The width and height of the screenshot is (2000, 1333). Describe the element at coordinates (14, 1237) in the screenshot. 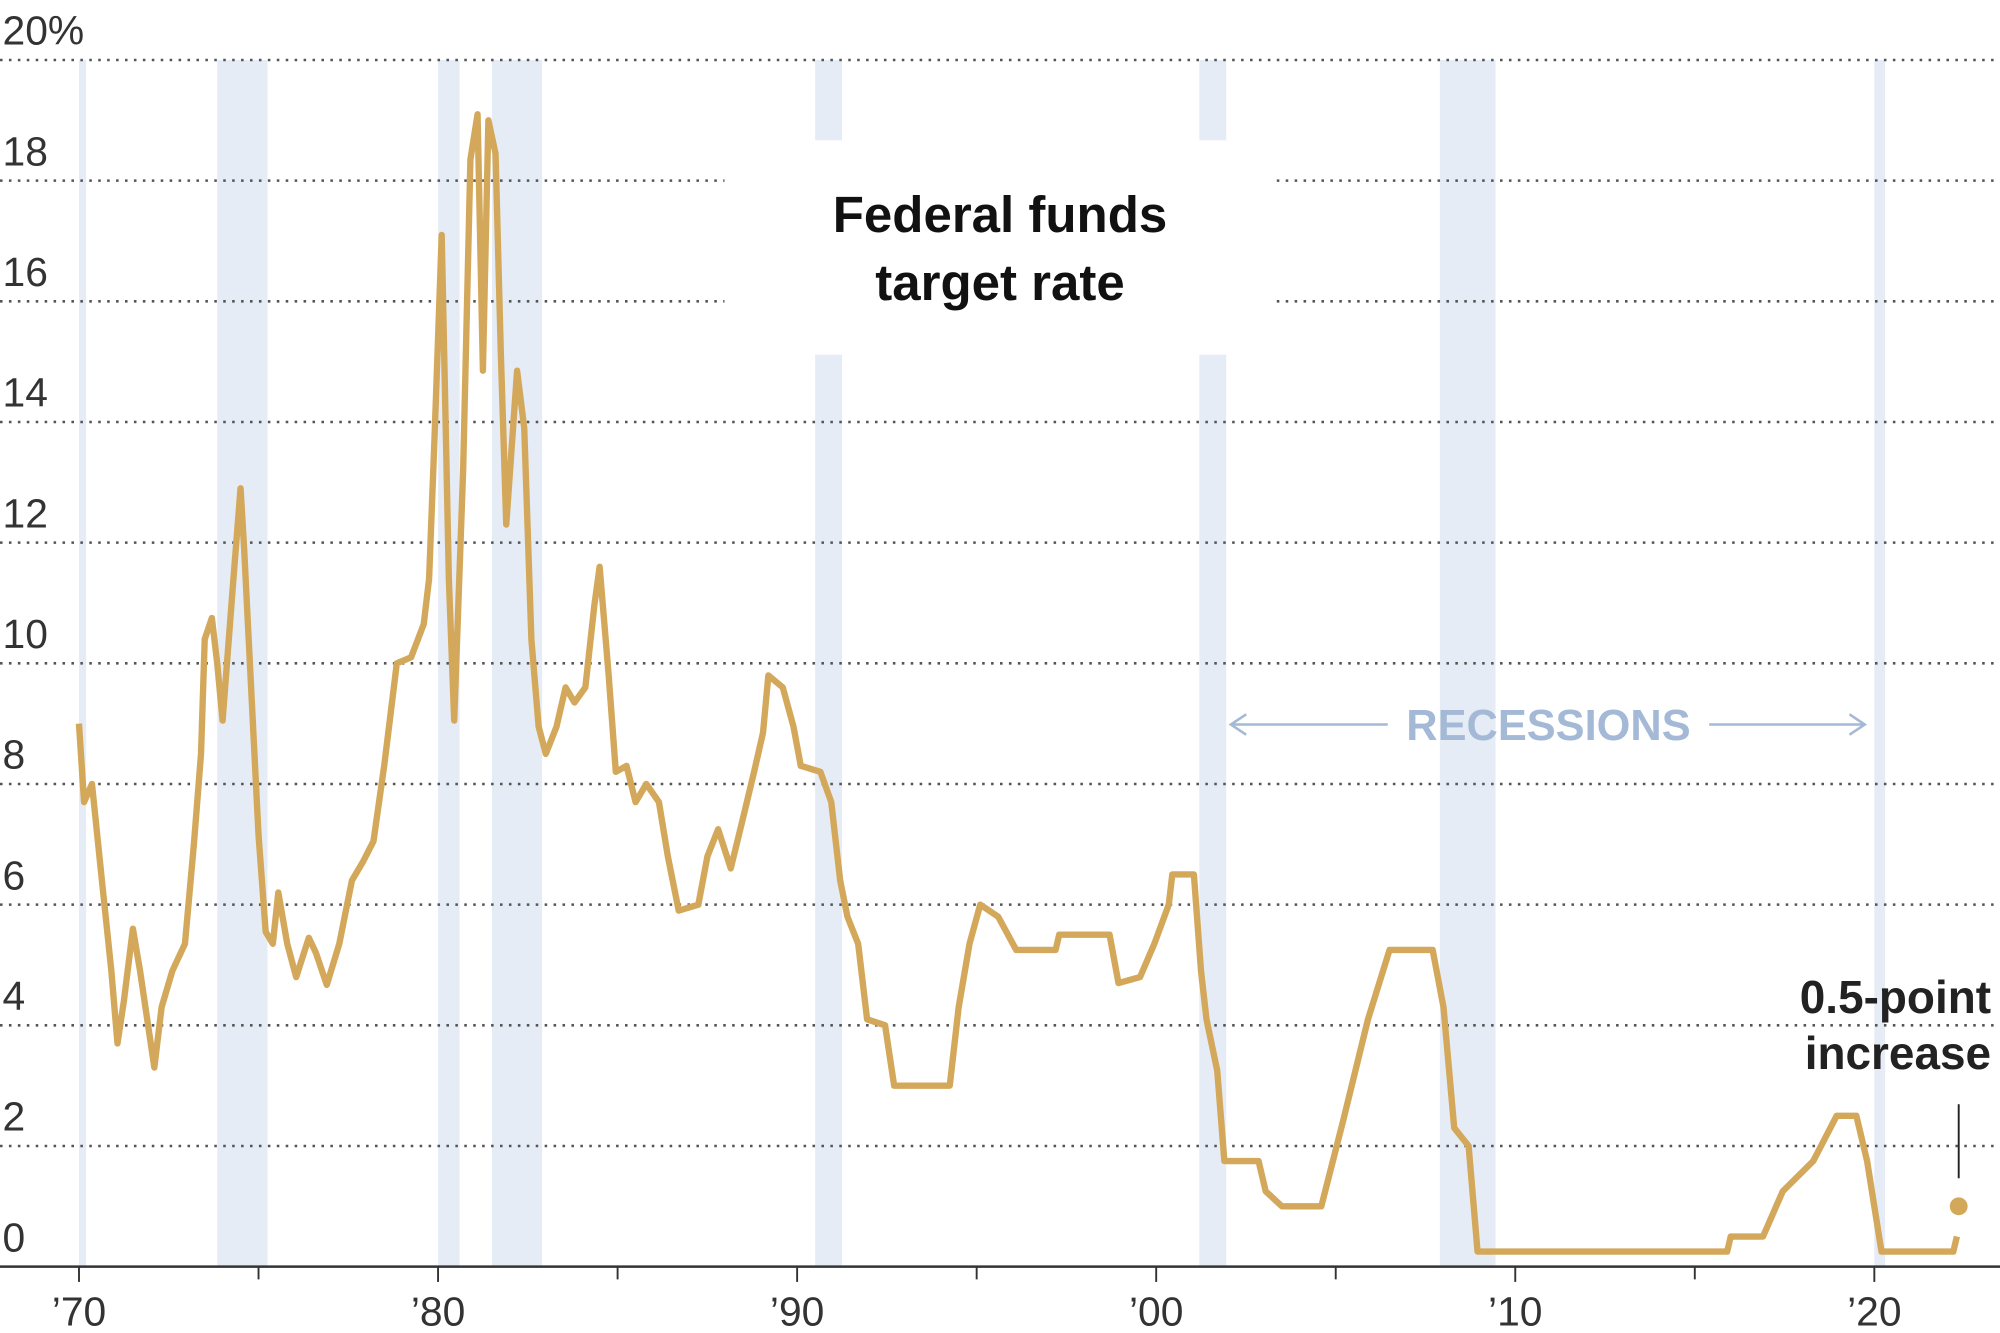

I see `y-tick-label: 0` at that location.